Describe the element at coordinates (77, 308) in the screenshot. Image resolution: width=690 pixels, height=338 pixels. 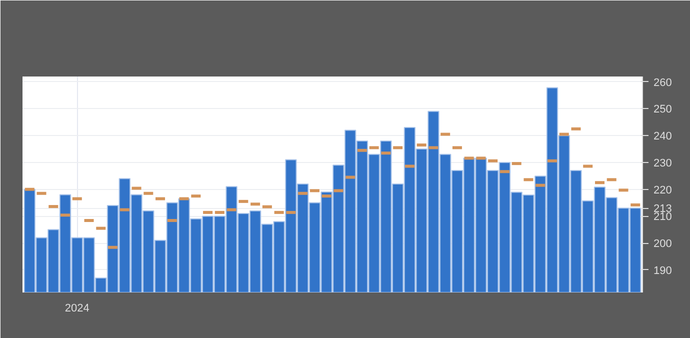
I see `x-tick-label: 2024` at that location.